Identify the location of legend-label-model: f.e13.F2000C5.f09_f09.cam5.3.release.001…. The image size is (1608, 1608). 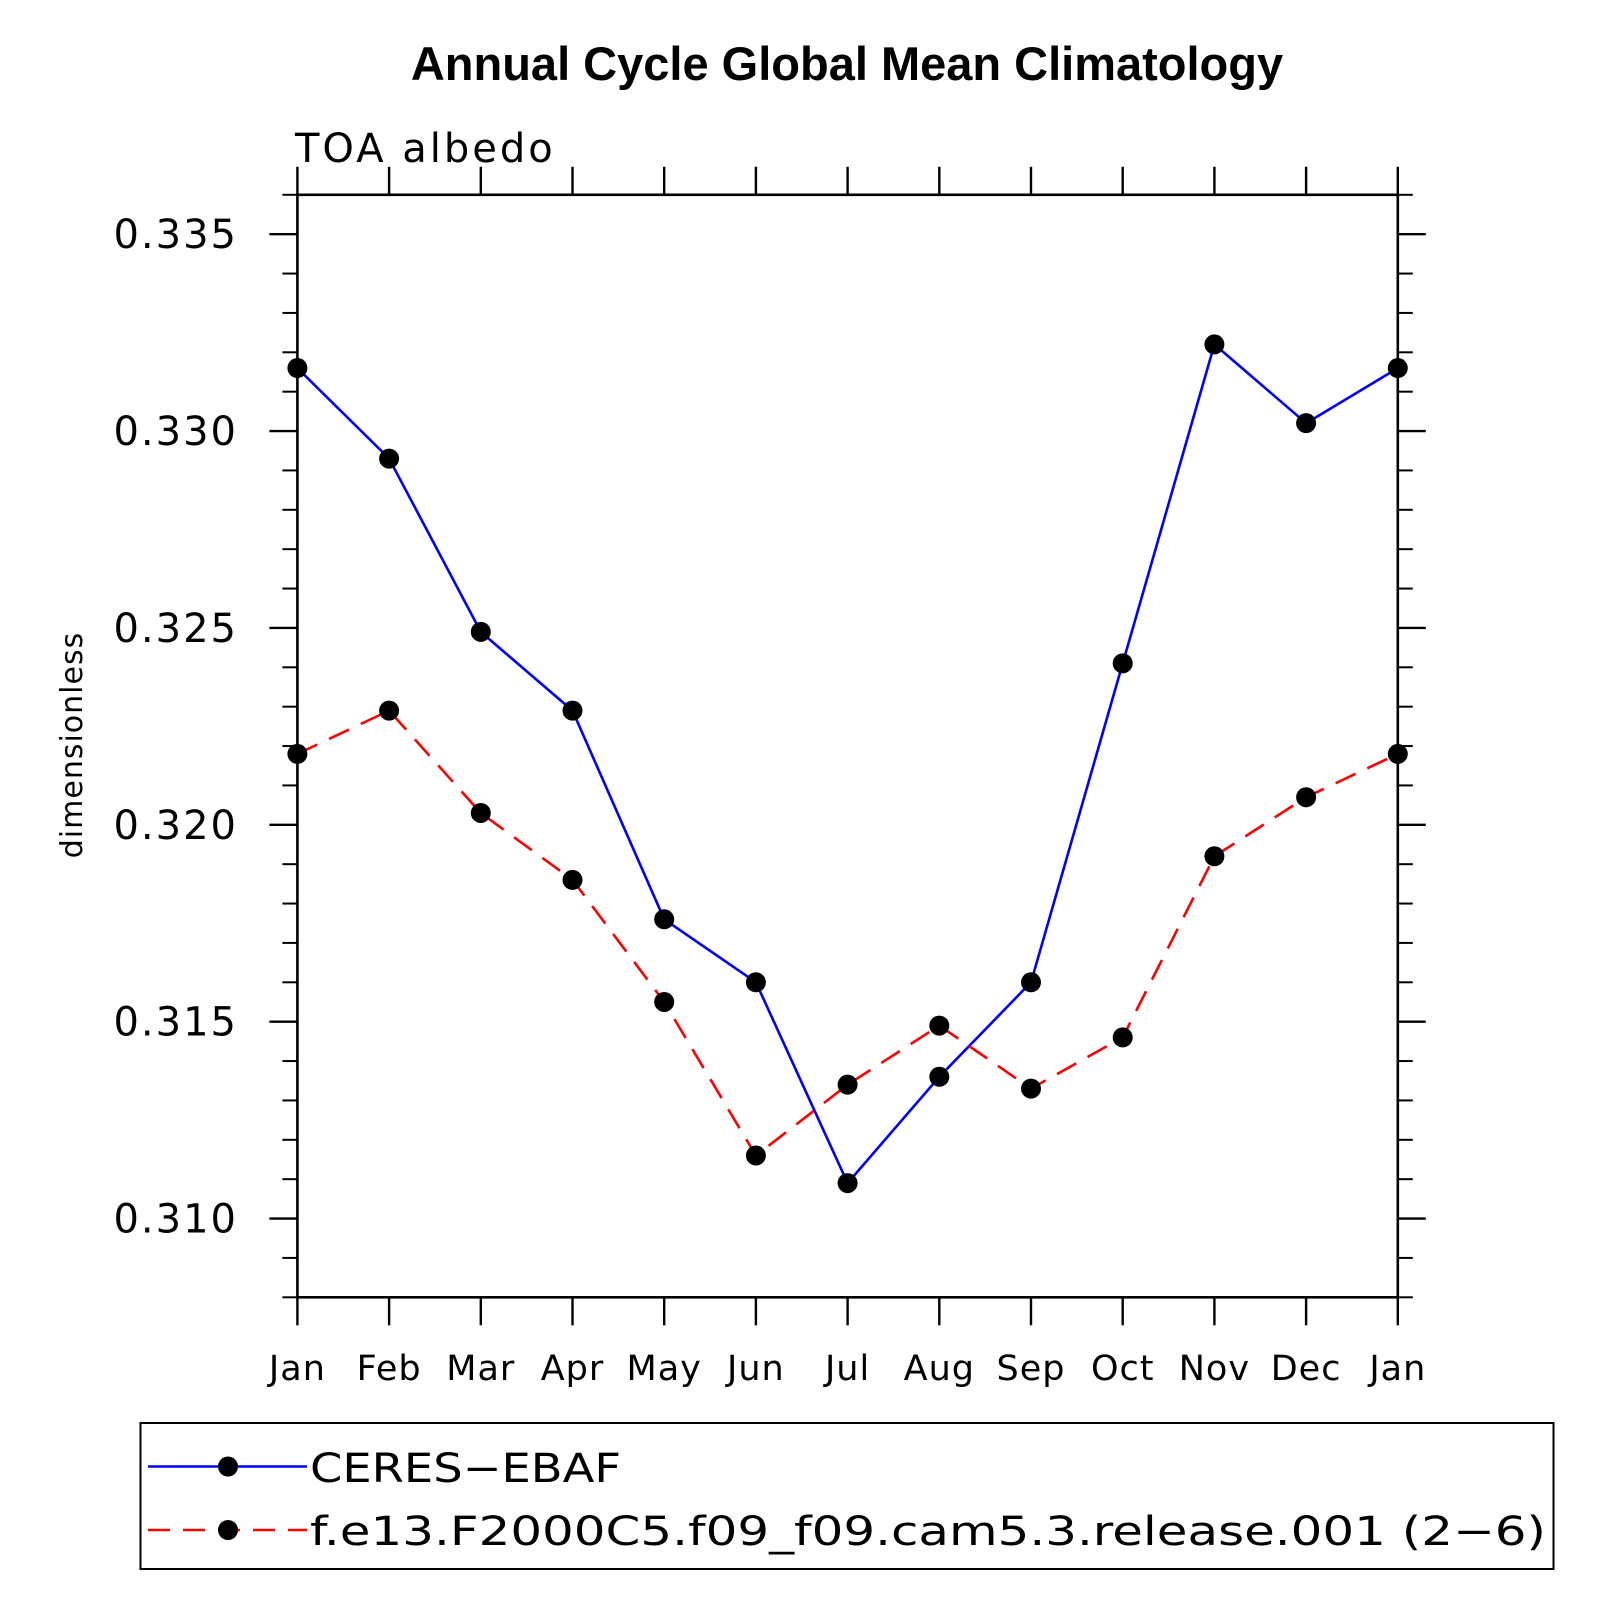
(928, 1532).